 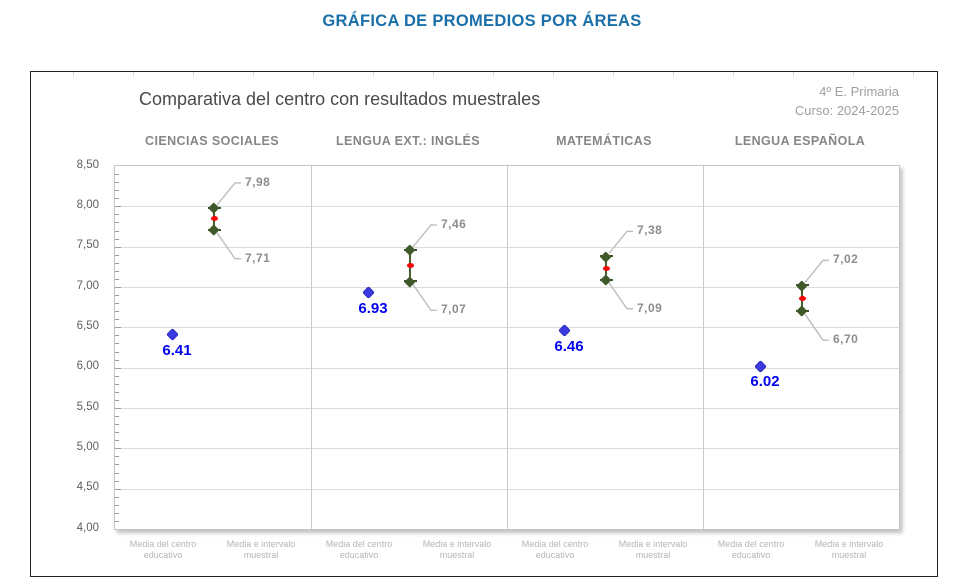 What do you see at coordinates (258, 181) in the screenshot?
I see `interval-high-label: 7,98` at bounding box center [258, 181].